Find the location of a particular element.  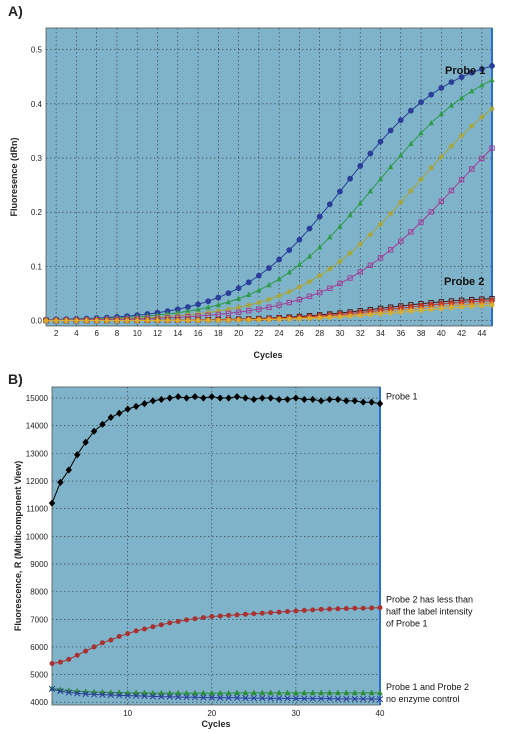

panel-b-annotation-line: Probe 2 has less than is located at coordinates (429, 600).